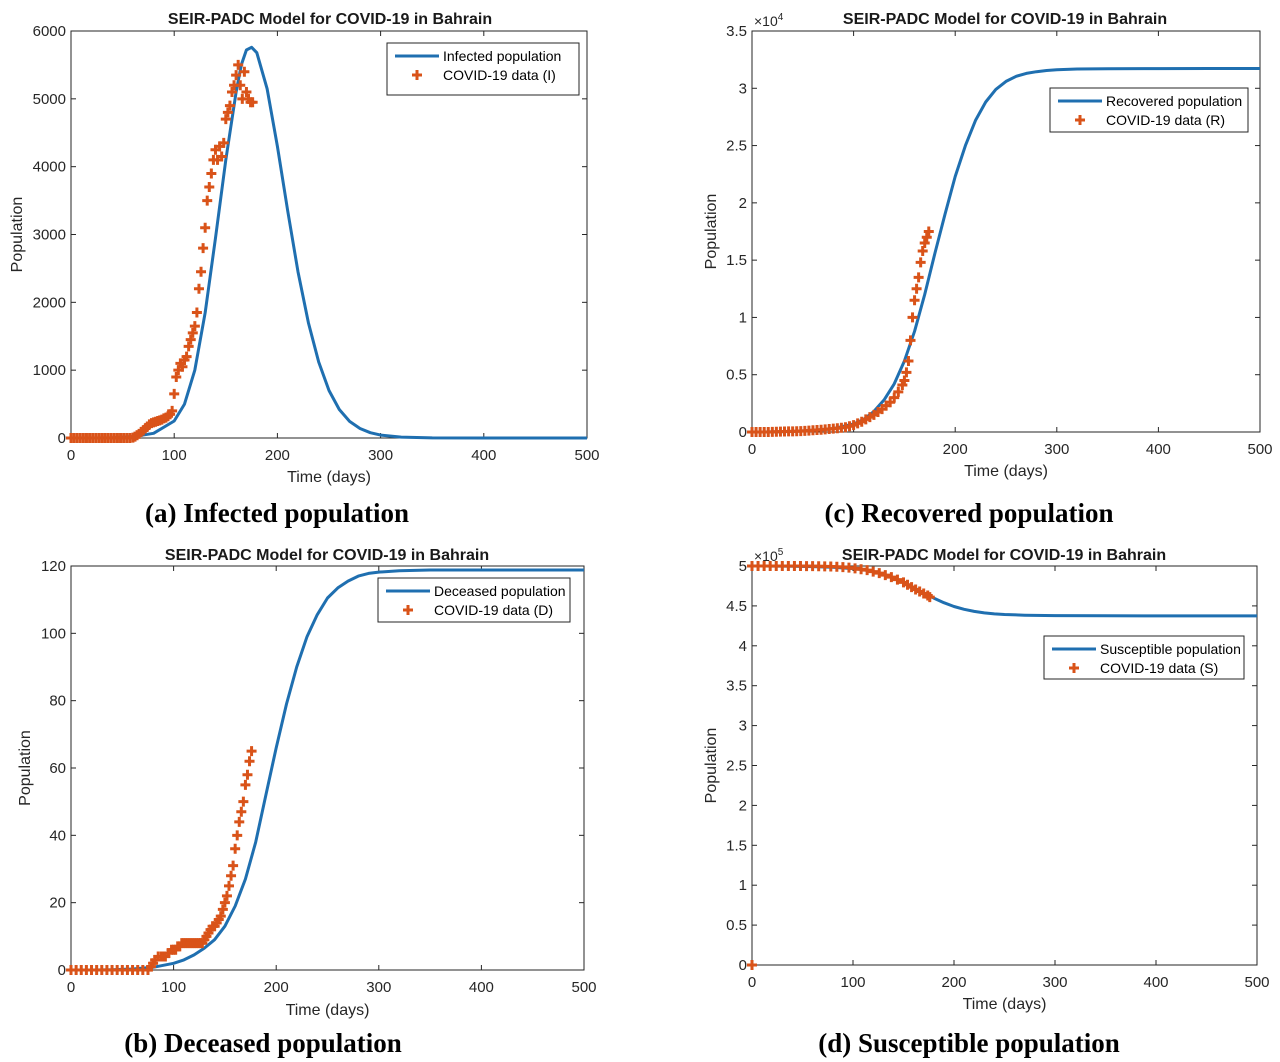 Image resolution: width=1280 pixels, height=1062 pixels. I want to click on y-axis-exponent: ×10⁴, so click(769, 20).